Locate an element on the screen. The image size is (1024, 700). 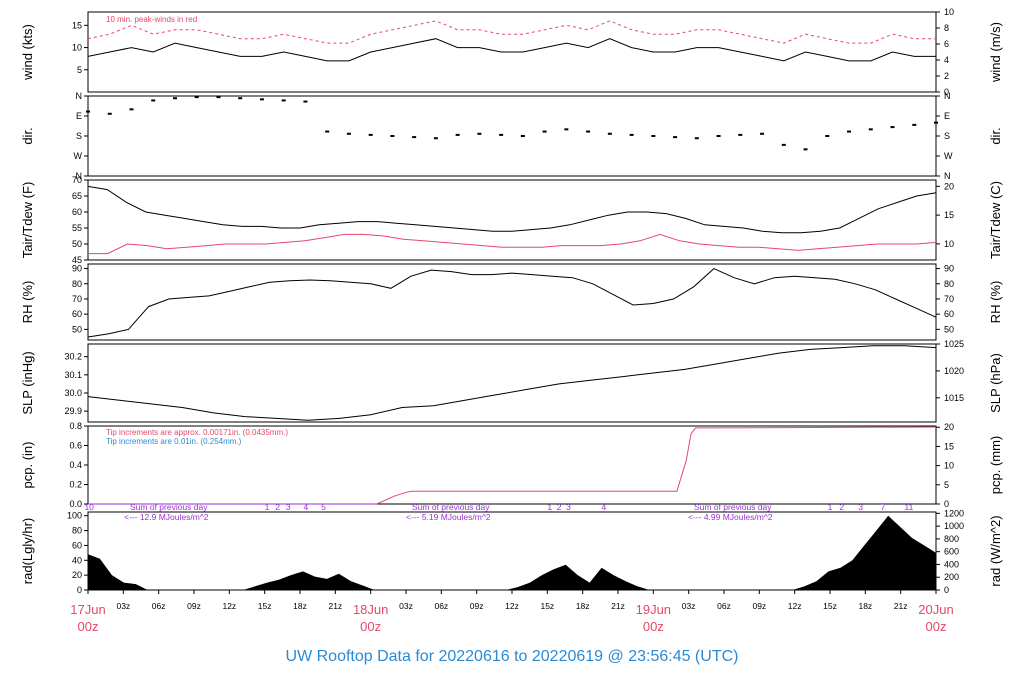
ytick-right-label-rh: 60 is located at coordinates (949, 314).